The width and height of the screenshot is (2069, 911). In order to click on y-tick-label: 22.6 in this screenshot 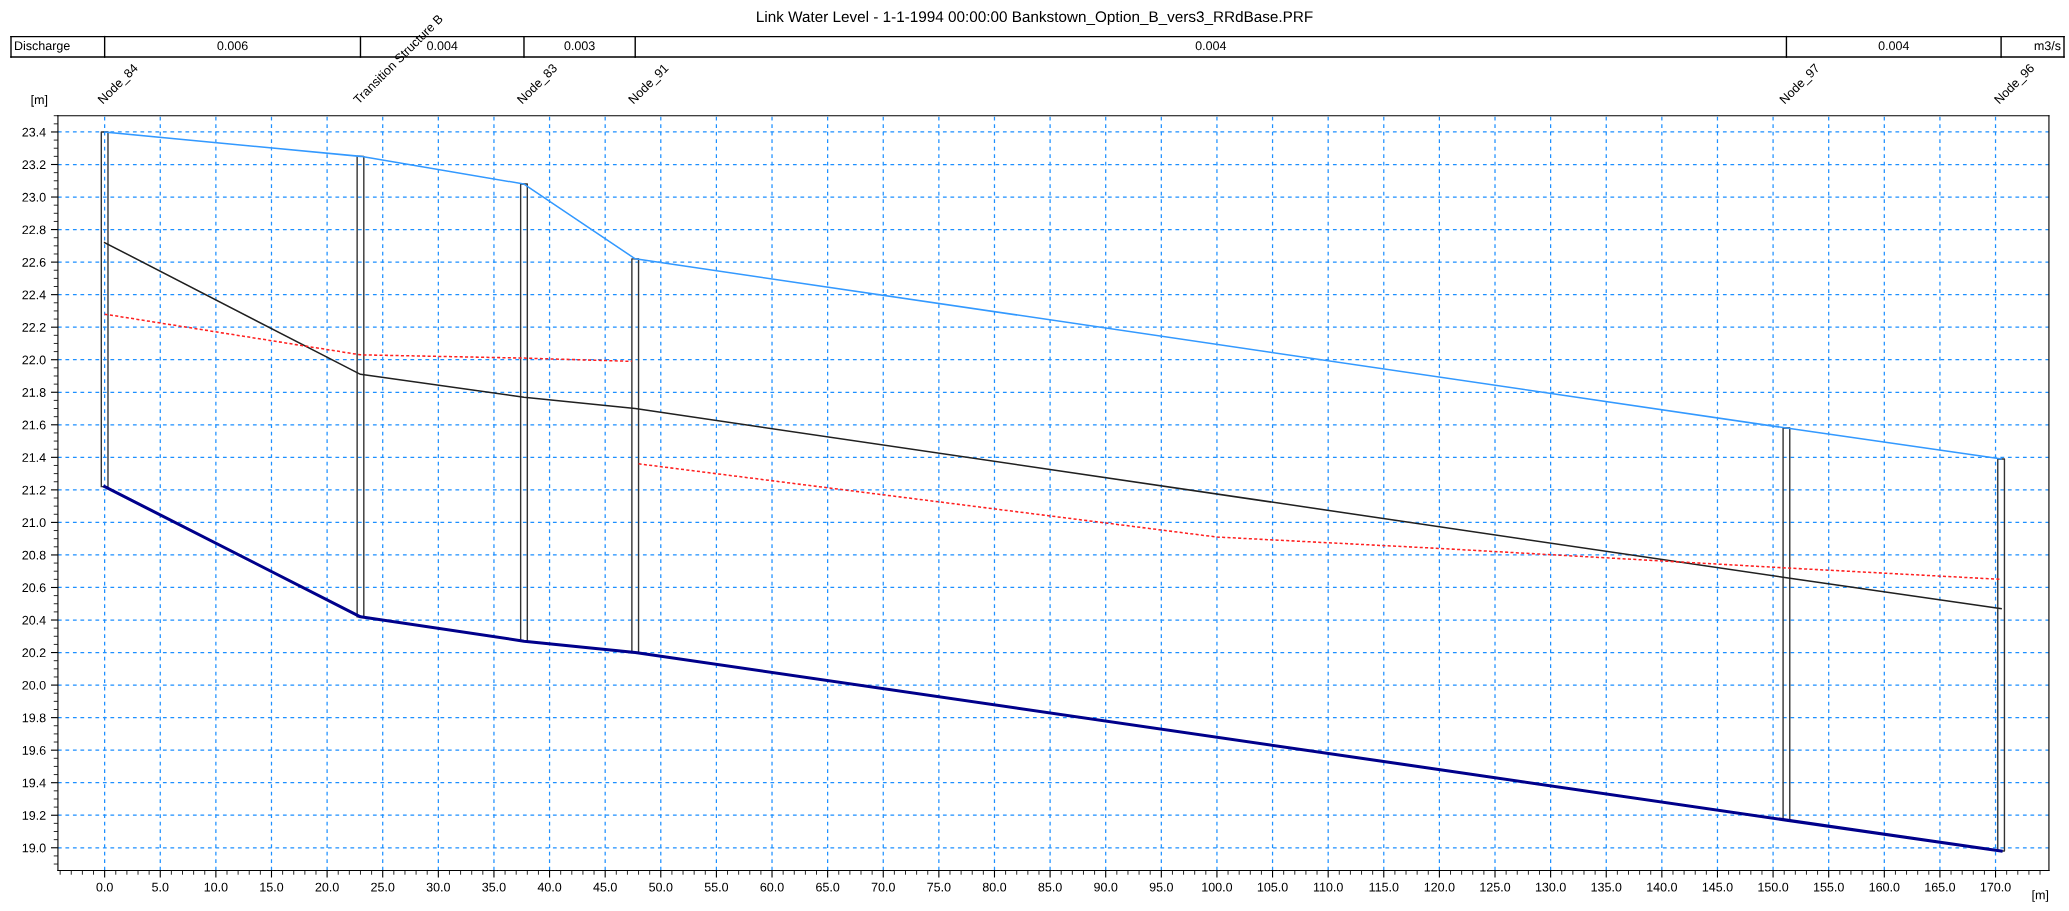, I will do `click(34, 262)`.